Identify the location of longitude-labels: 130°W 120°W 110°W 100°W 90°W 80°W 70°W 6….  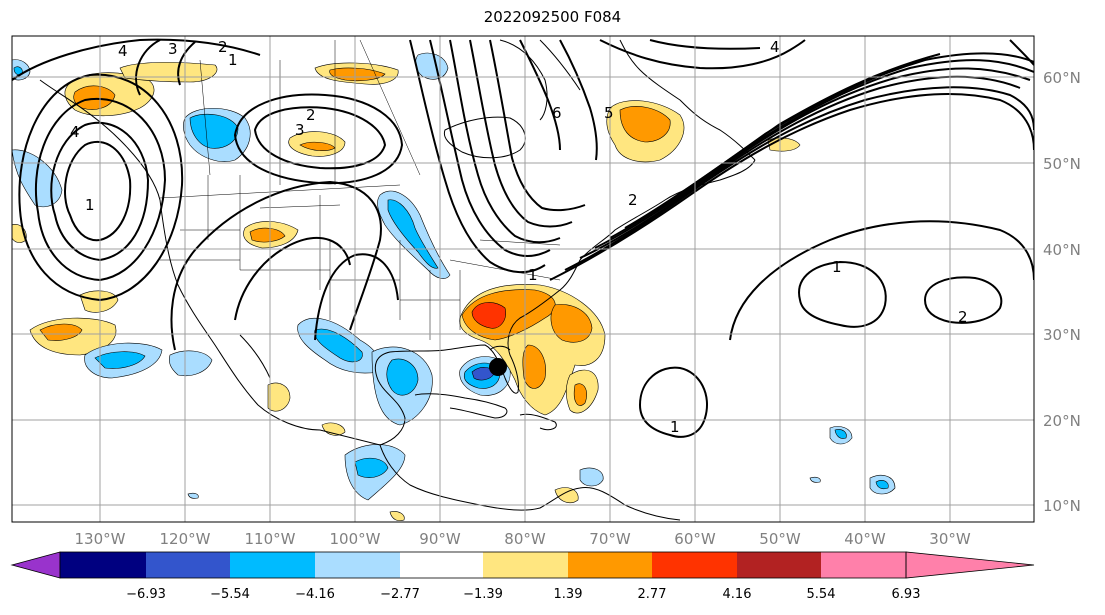
(523, 539).